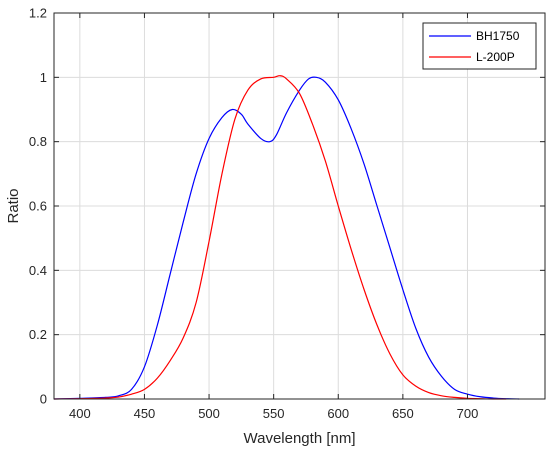 This screenshot has height=452, width=550. Describe the element at coordinates (495, 57) in the screenshot. I see `legend-label-l-200p: L-200P` at that location.